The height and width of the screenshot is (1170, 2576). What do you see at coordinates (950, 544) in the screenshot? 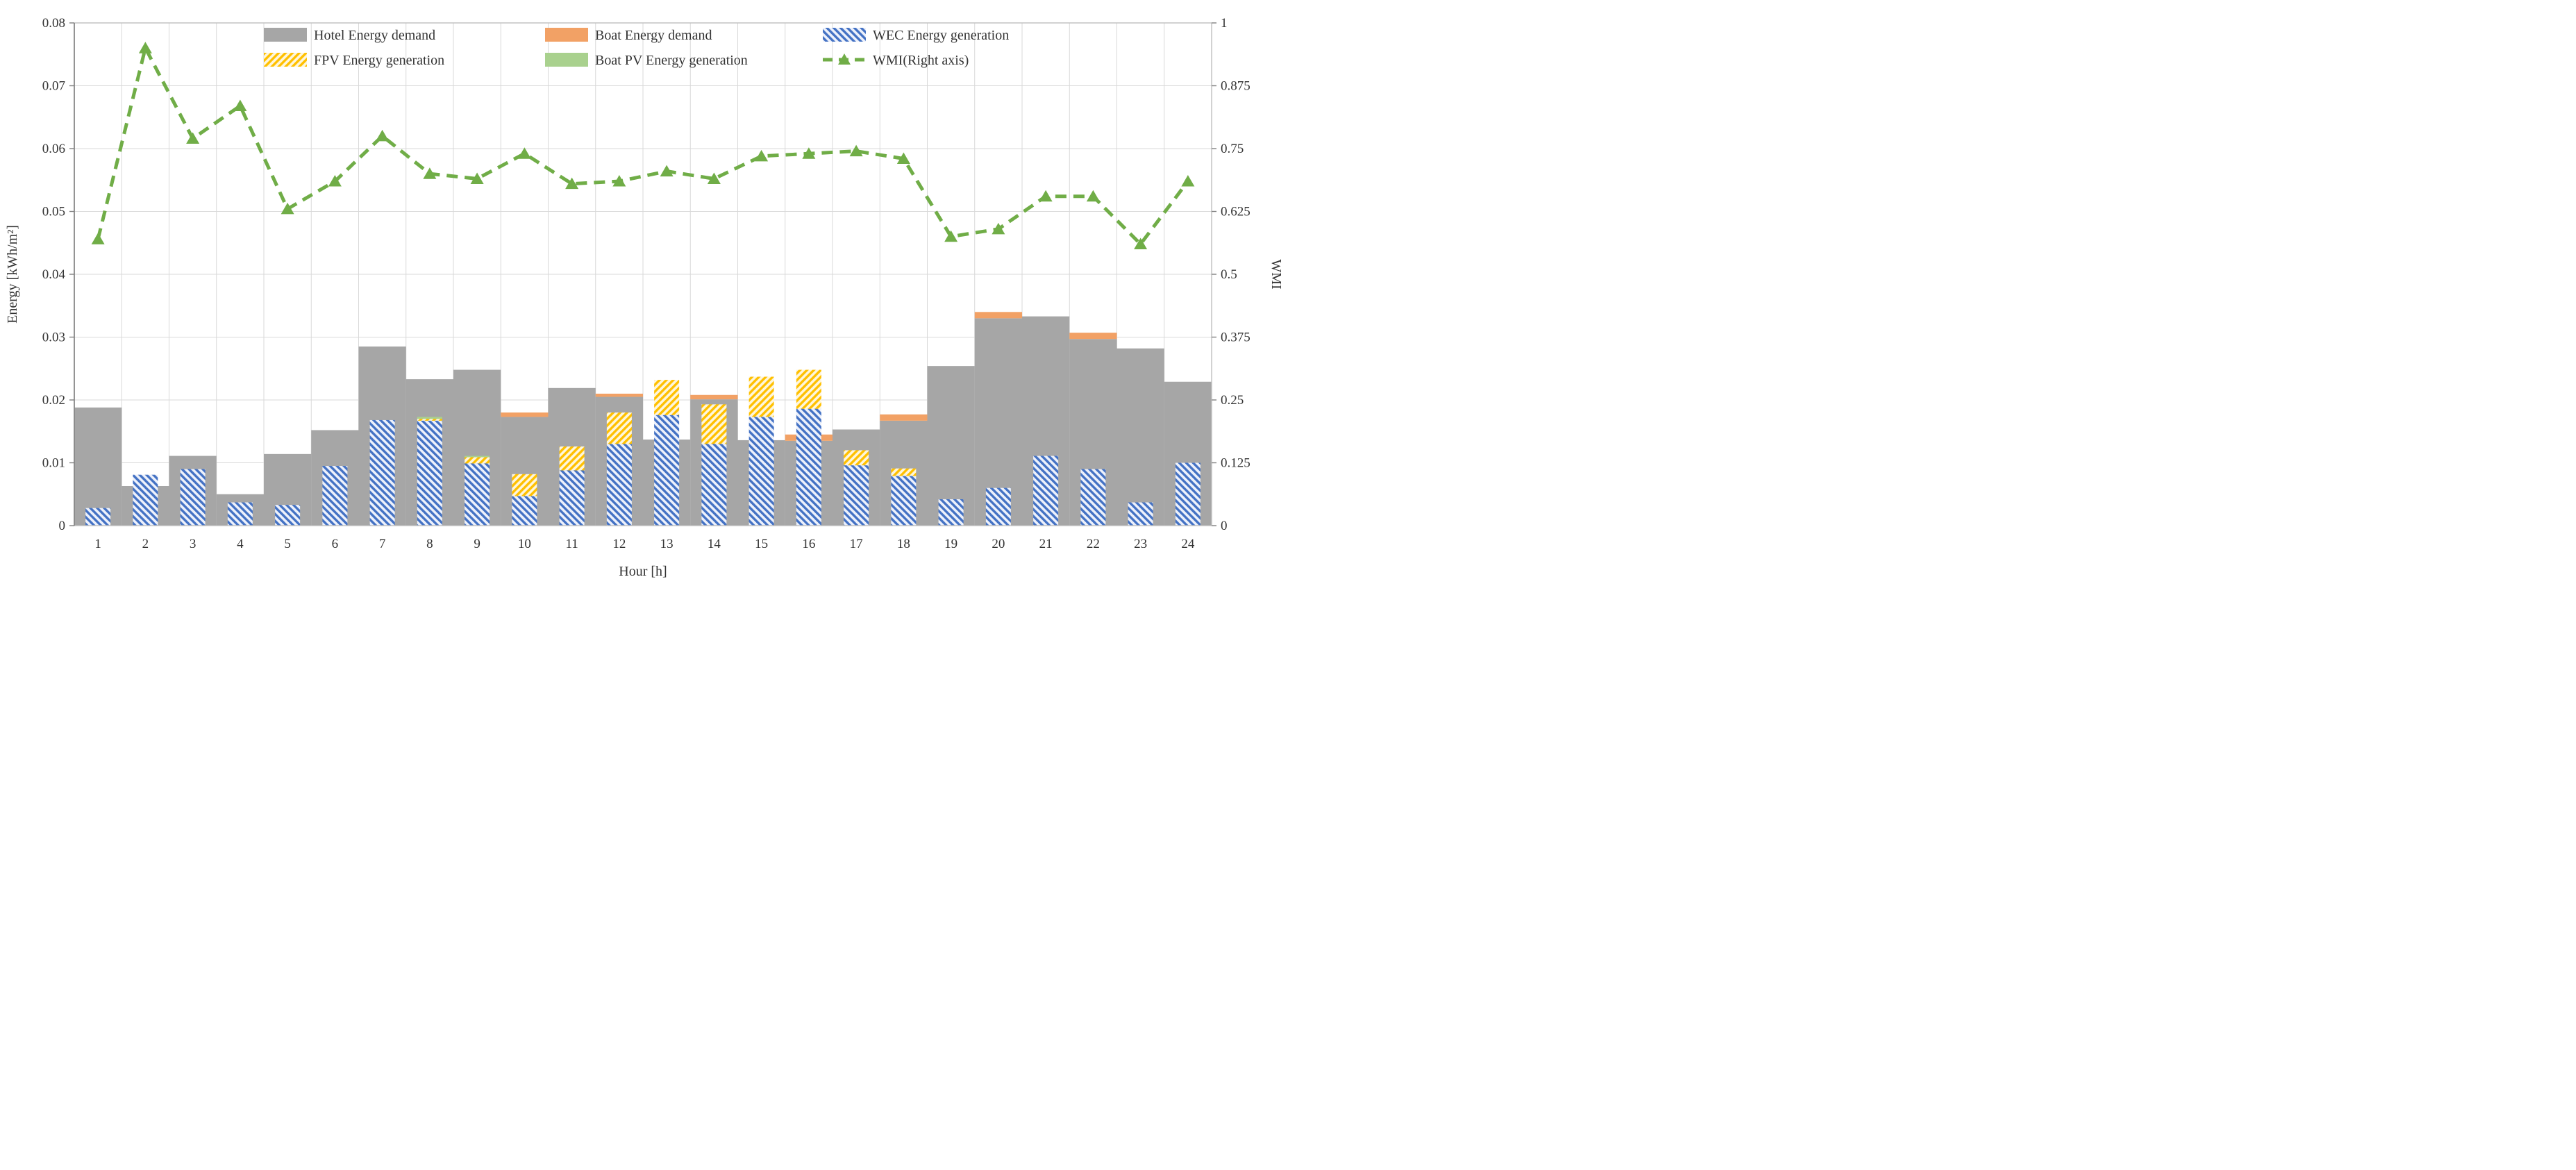
I see `x-tick-label-h19: 19` at bounding box center [950, 544].